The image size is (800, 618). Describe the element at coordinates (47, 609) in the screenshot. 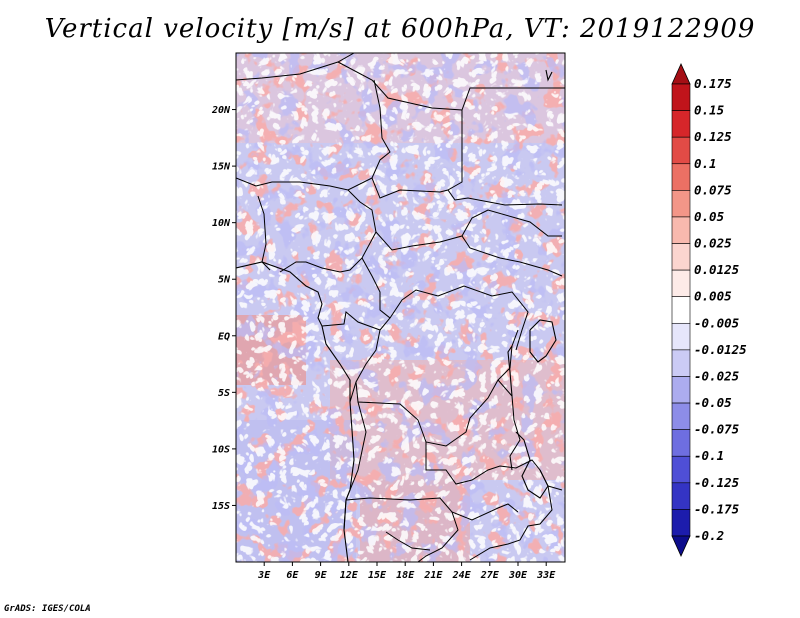

I see `grads-credit: GrADS: IGES/COLA` at that location.